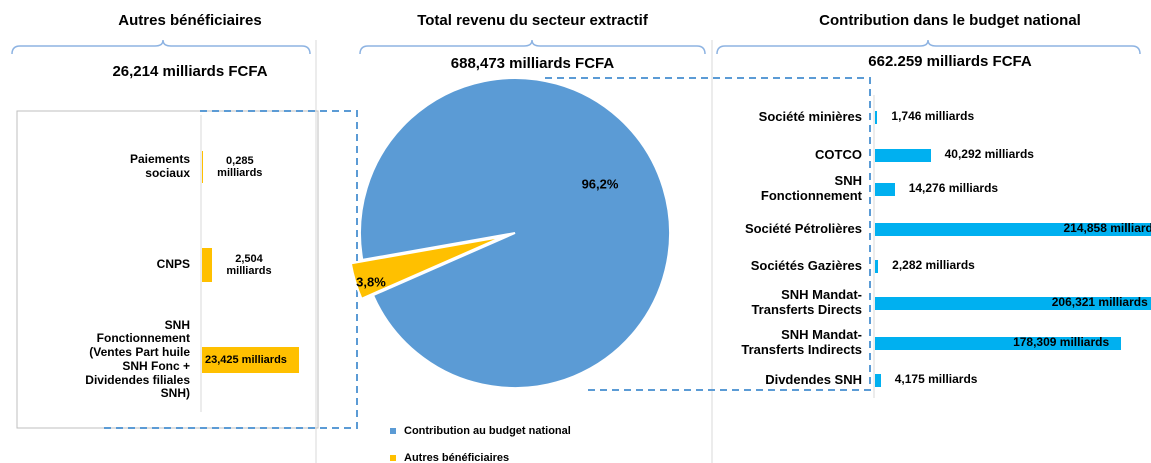 The height and width of the screenshot is (463, 1151). What do you see at coordinates (933, 116) in the screenshot?
I see `value-label: 1,746 milliards` at bounding box center [933, 116].